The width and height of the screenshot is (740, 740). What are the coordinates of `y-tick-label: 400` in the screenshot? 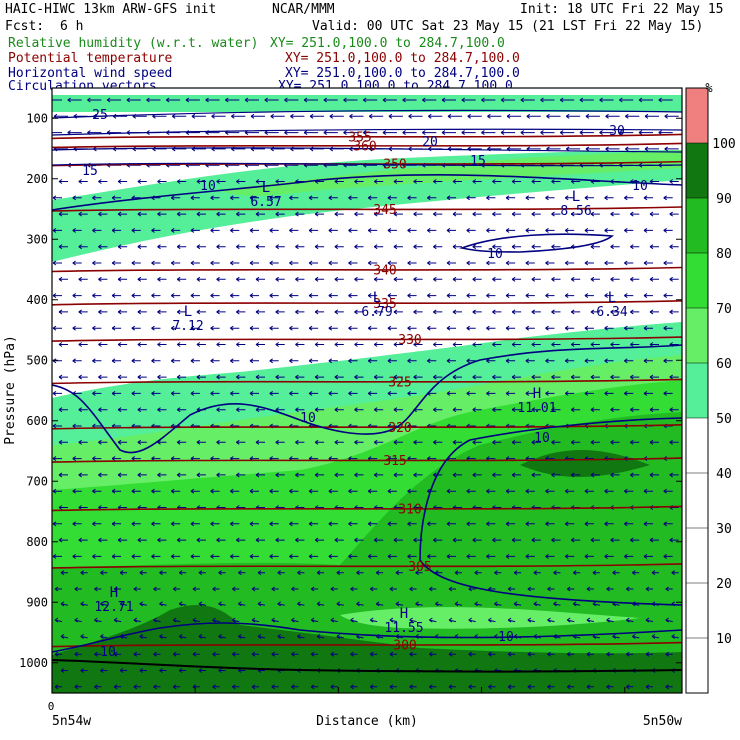 It's located at (37, 300).